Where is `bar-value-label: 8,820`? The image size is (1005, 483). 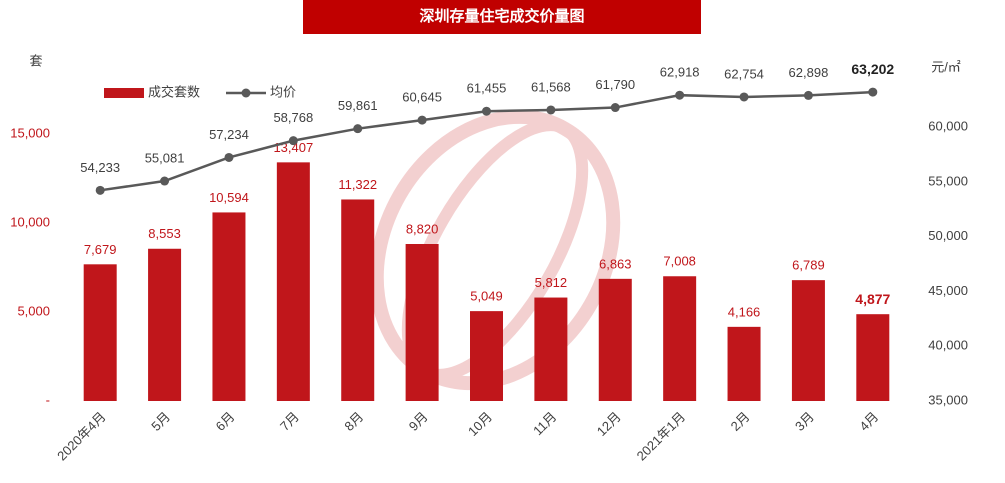
bar-value-label: 8,820 is located at coordinates (422, 228).